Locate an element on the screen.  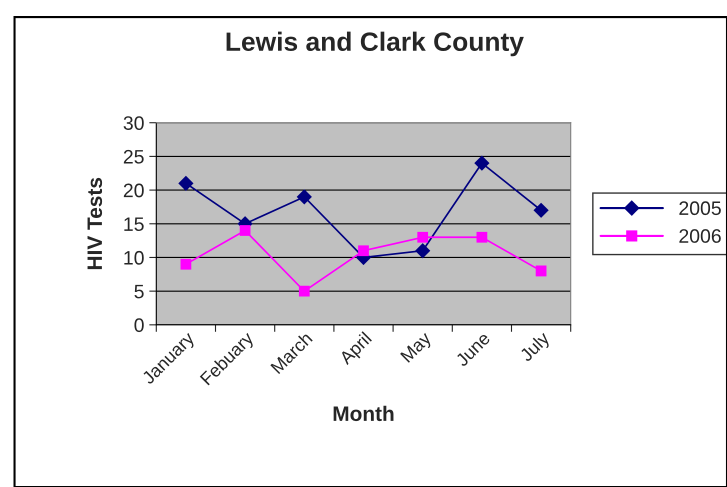
y-tick-label: 5 is located at coordinates (139, 291).